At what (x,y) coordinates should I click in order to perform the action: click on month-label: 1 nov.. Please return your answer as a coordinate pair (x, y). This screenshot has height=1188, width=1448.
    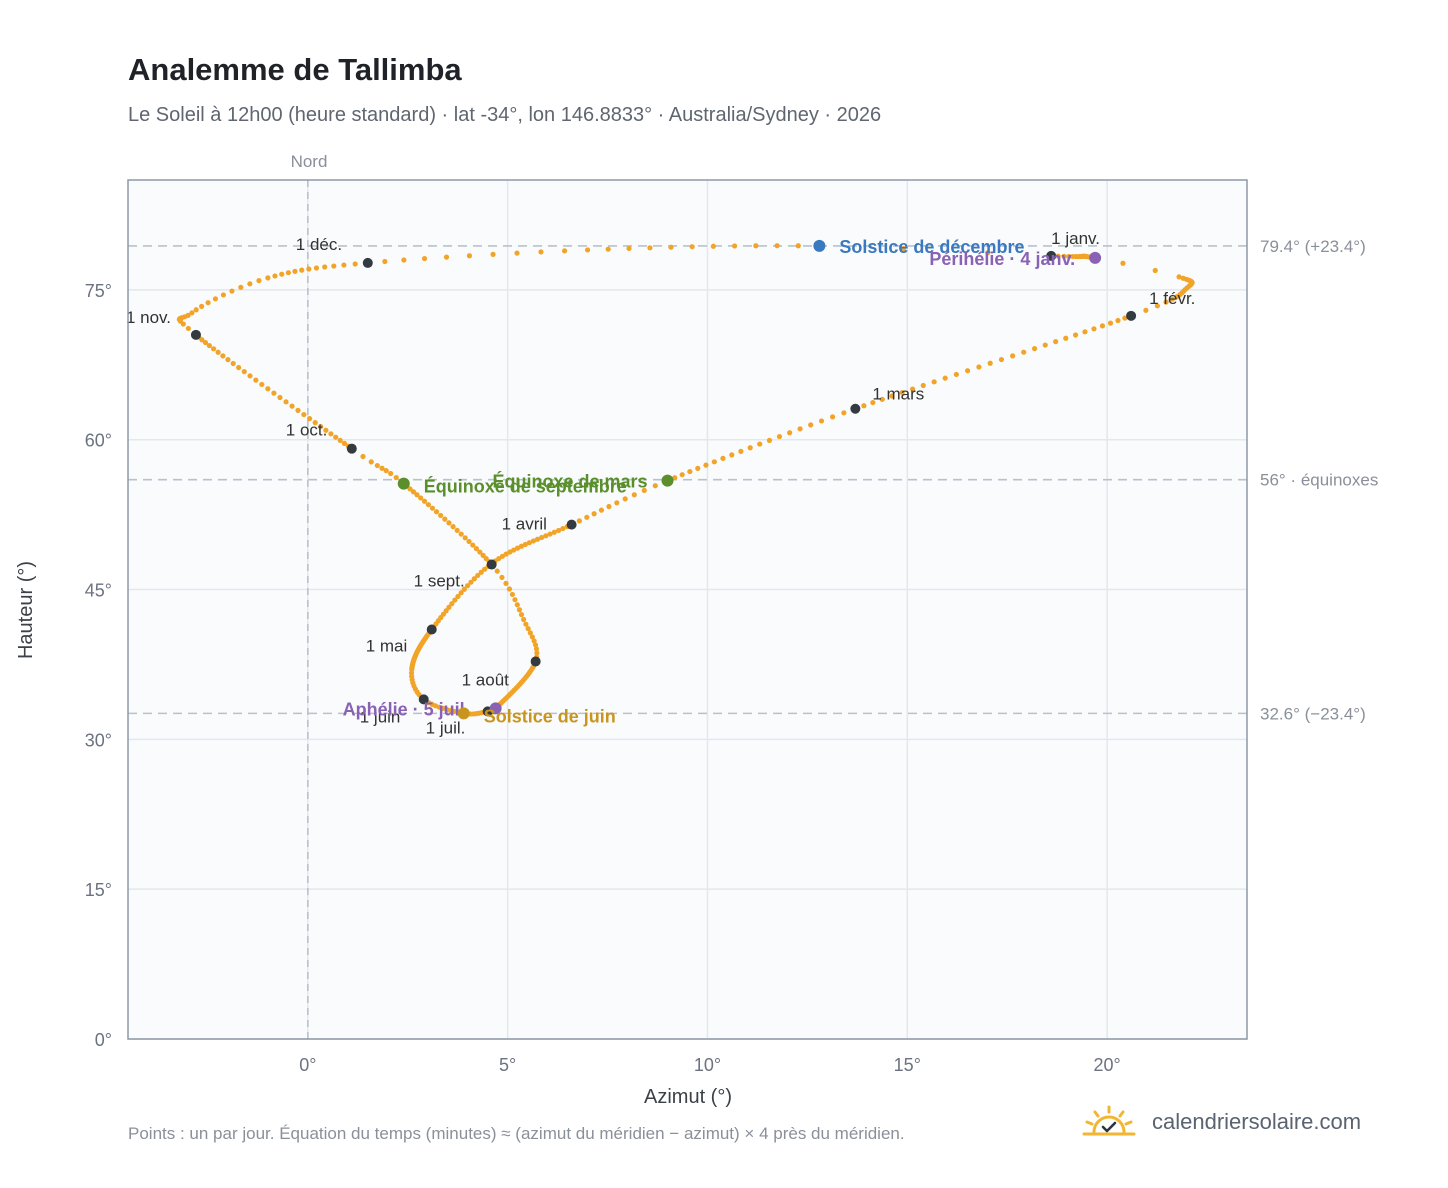
    Looking at the image, I should click on (148, 317).